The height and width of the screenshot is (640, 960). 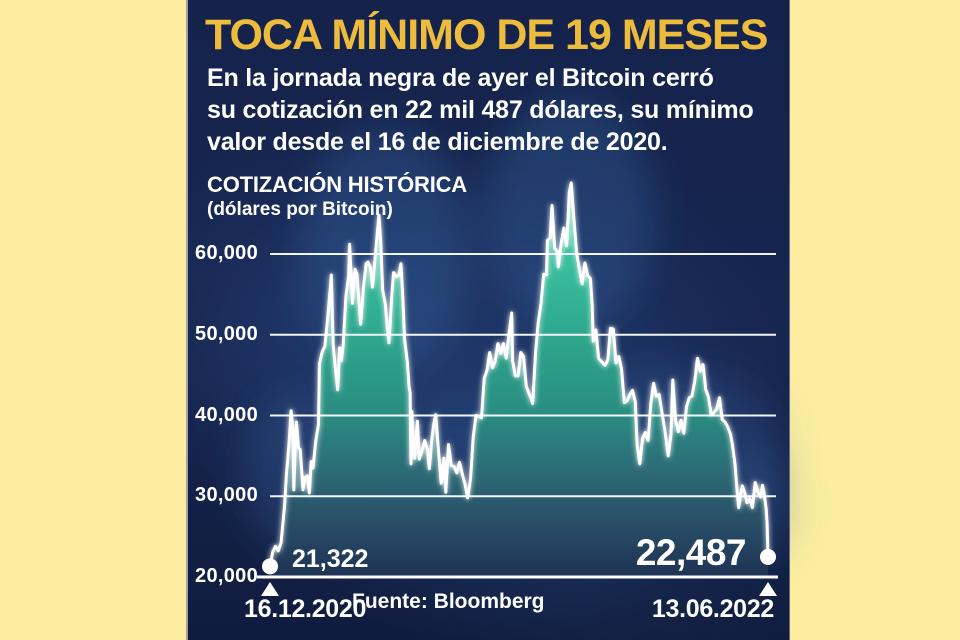 I want to click on end-point-marker, so click(x=768, y=556).